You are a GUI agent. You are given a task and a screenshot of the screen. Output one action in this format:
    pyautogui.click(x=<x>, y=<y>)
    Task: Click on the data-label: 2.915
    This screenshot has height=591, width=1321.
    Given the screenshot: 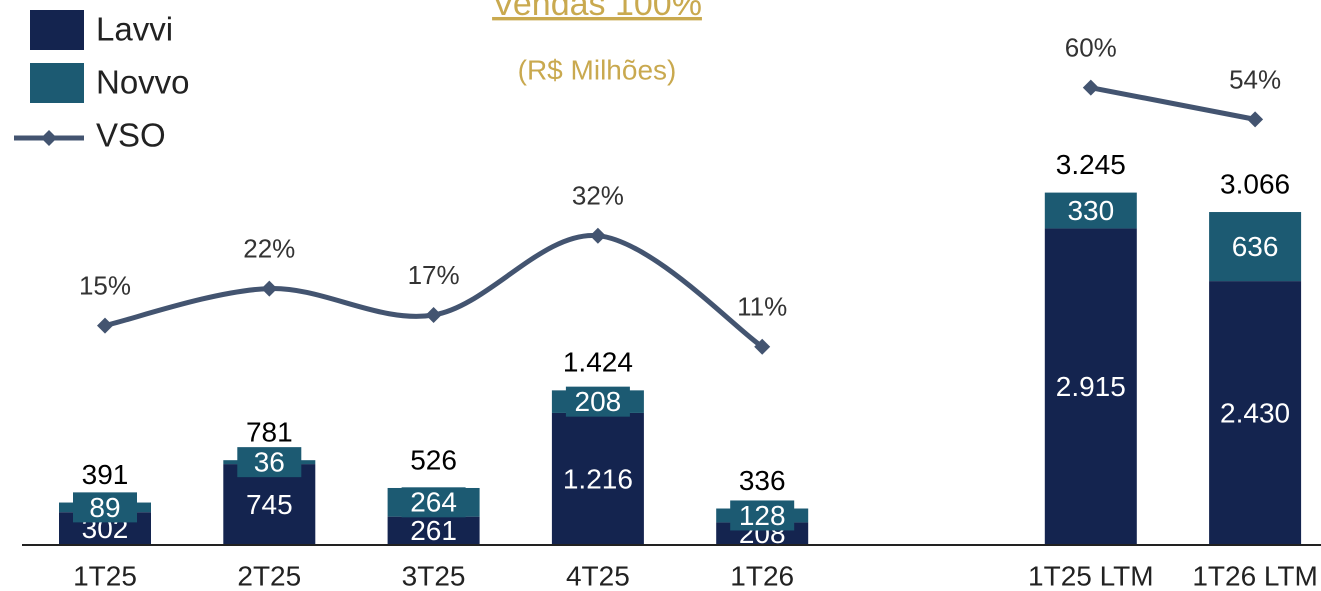 What is the action you would take?
    pyautogui.click(x=1091, y=386)
    